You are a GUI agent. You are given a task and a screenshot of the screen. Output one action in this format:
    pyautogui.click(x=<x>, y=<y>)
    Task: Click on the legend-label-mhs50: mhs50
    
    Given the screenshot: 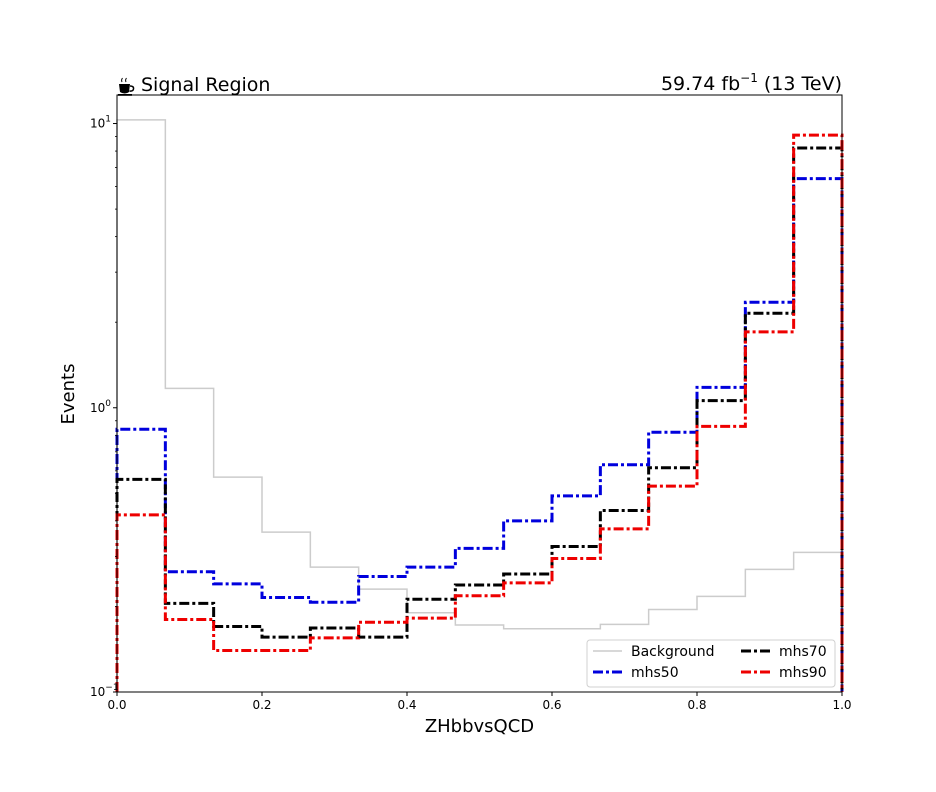 What is the action you would take?
    pyautogui.click(x=655, y=673)
    